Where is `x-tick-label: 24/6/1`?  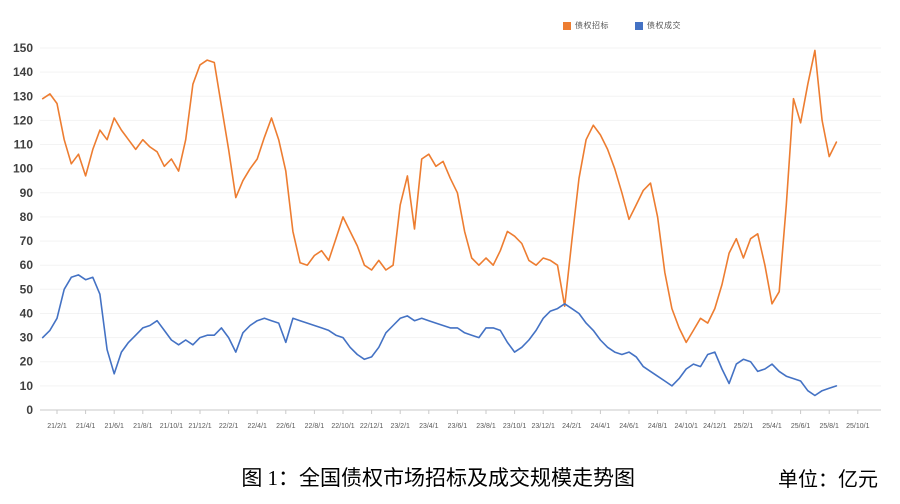 x-tick-label: 24/6/1 is located at coordinates (629, 426).